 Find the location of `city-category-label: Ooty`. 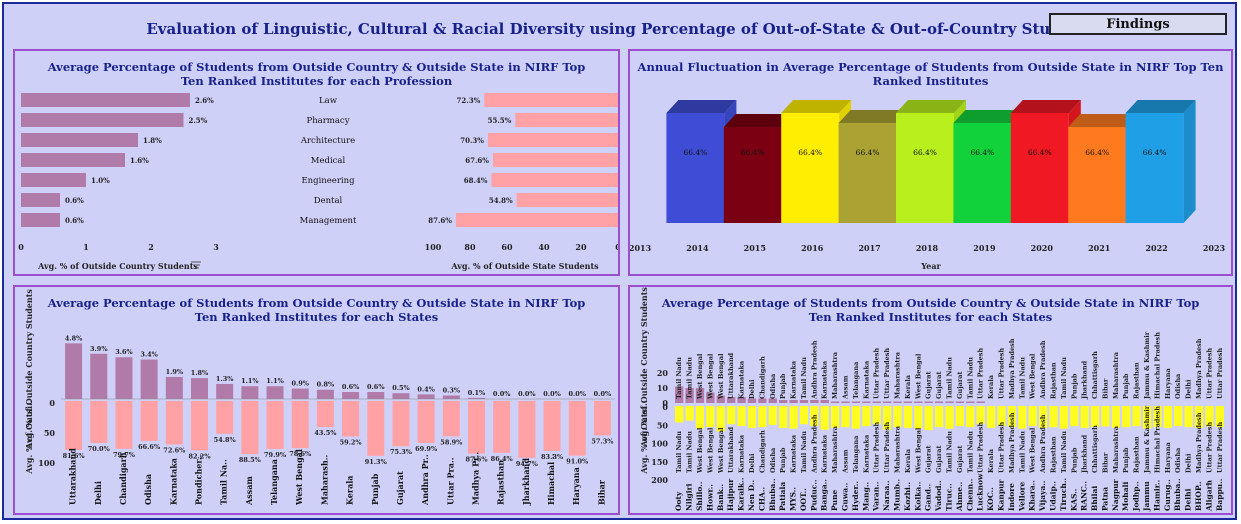

city-category-label: Ooty is located at coordinates (678, 501).